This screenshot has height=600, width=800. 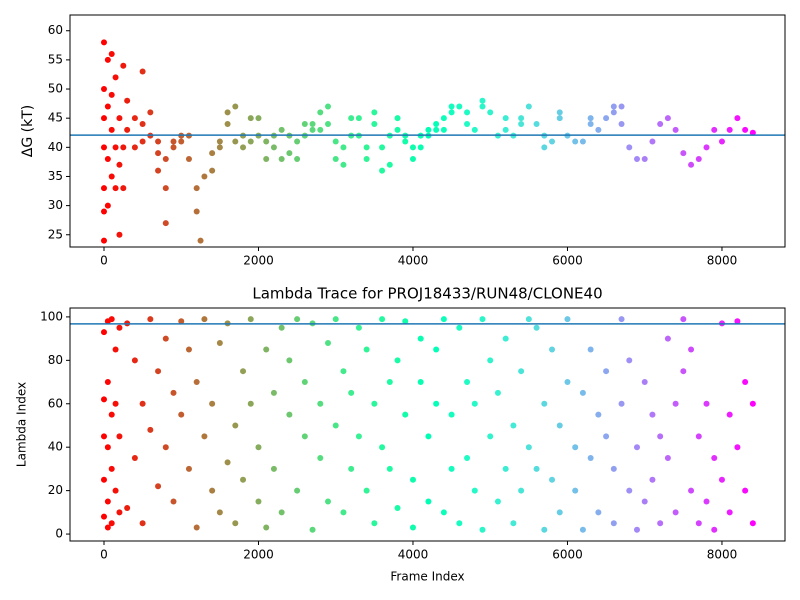 What do you see at coordinates (51, 316) in the screenshot?
I see `y-tick-label: 100` at bounding box center [51, 316].